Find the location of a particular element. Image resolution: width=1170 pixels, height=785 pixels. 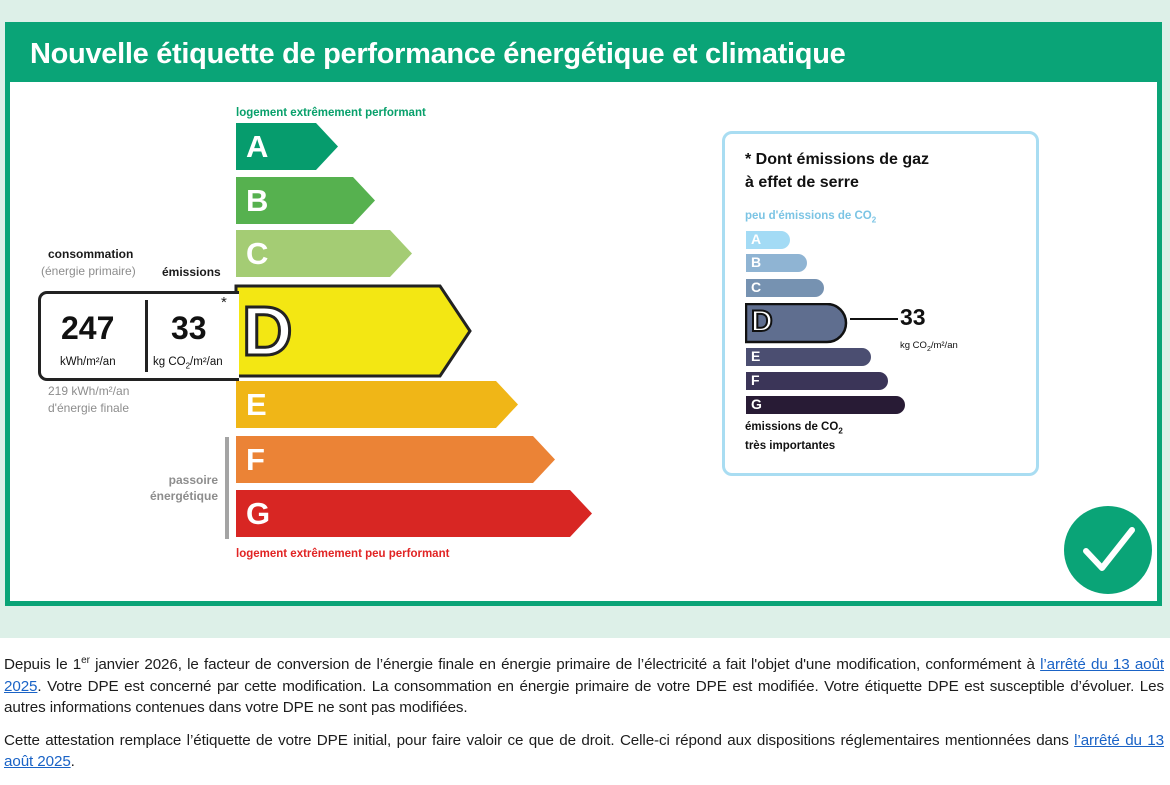

ges-title-line2: à effet de serre is located at coordinates (802, 182).